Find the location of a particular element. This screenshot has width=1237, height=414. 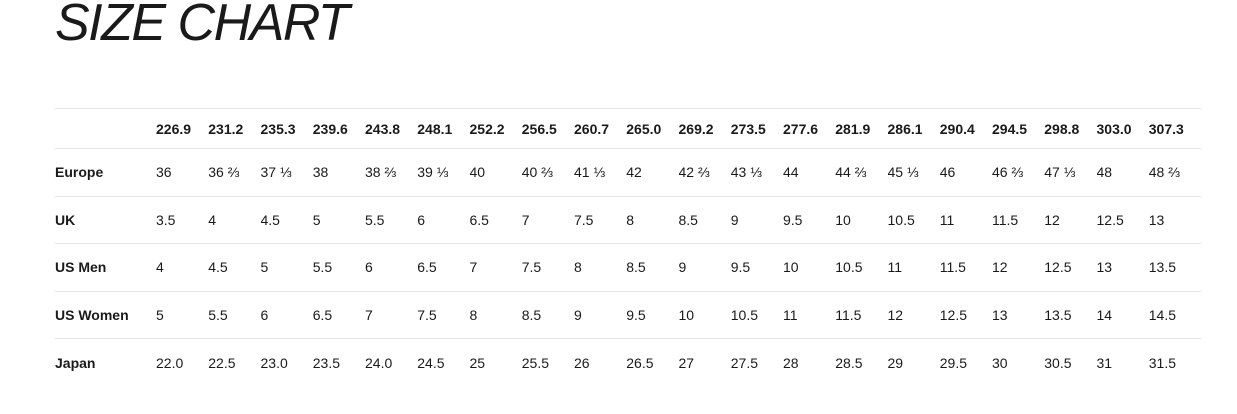

size-value-cell: 48 is located at coordinates (1104, 172).